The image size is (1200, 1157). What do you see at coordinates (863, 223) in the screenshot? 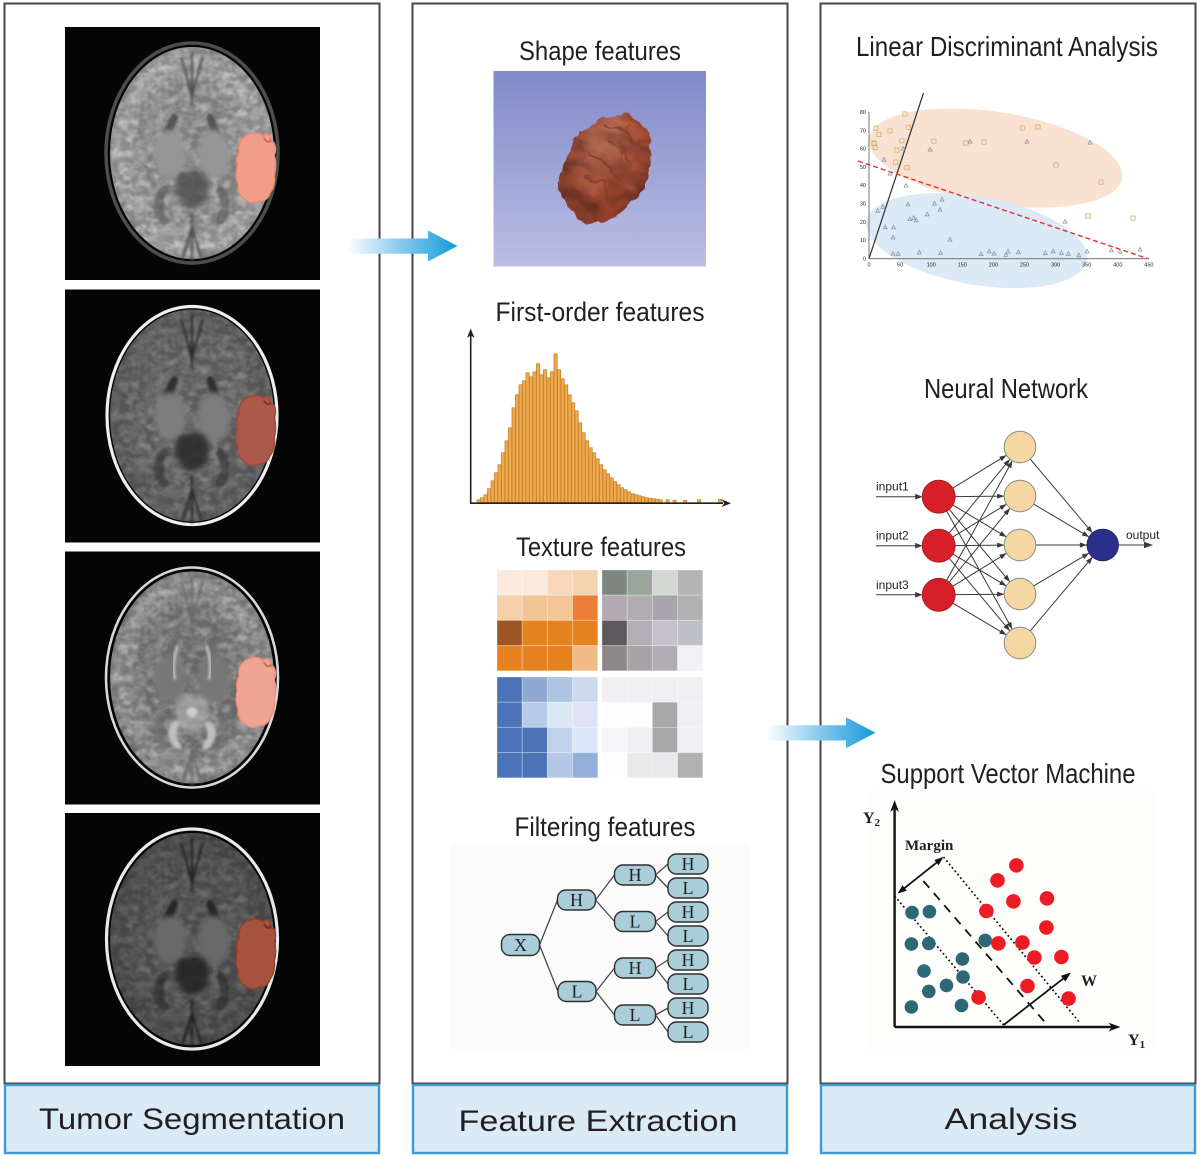
I see `svg-text: 20` at bounding box center [863, 223].